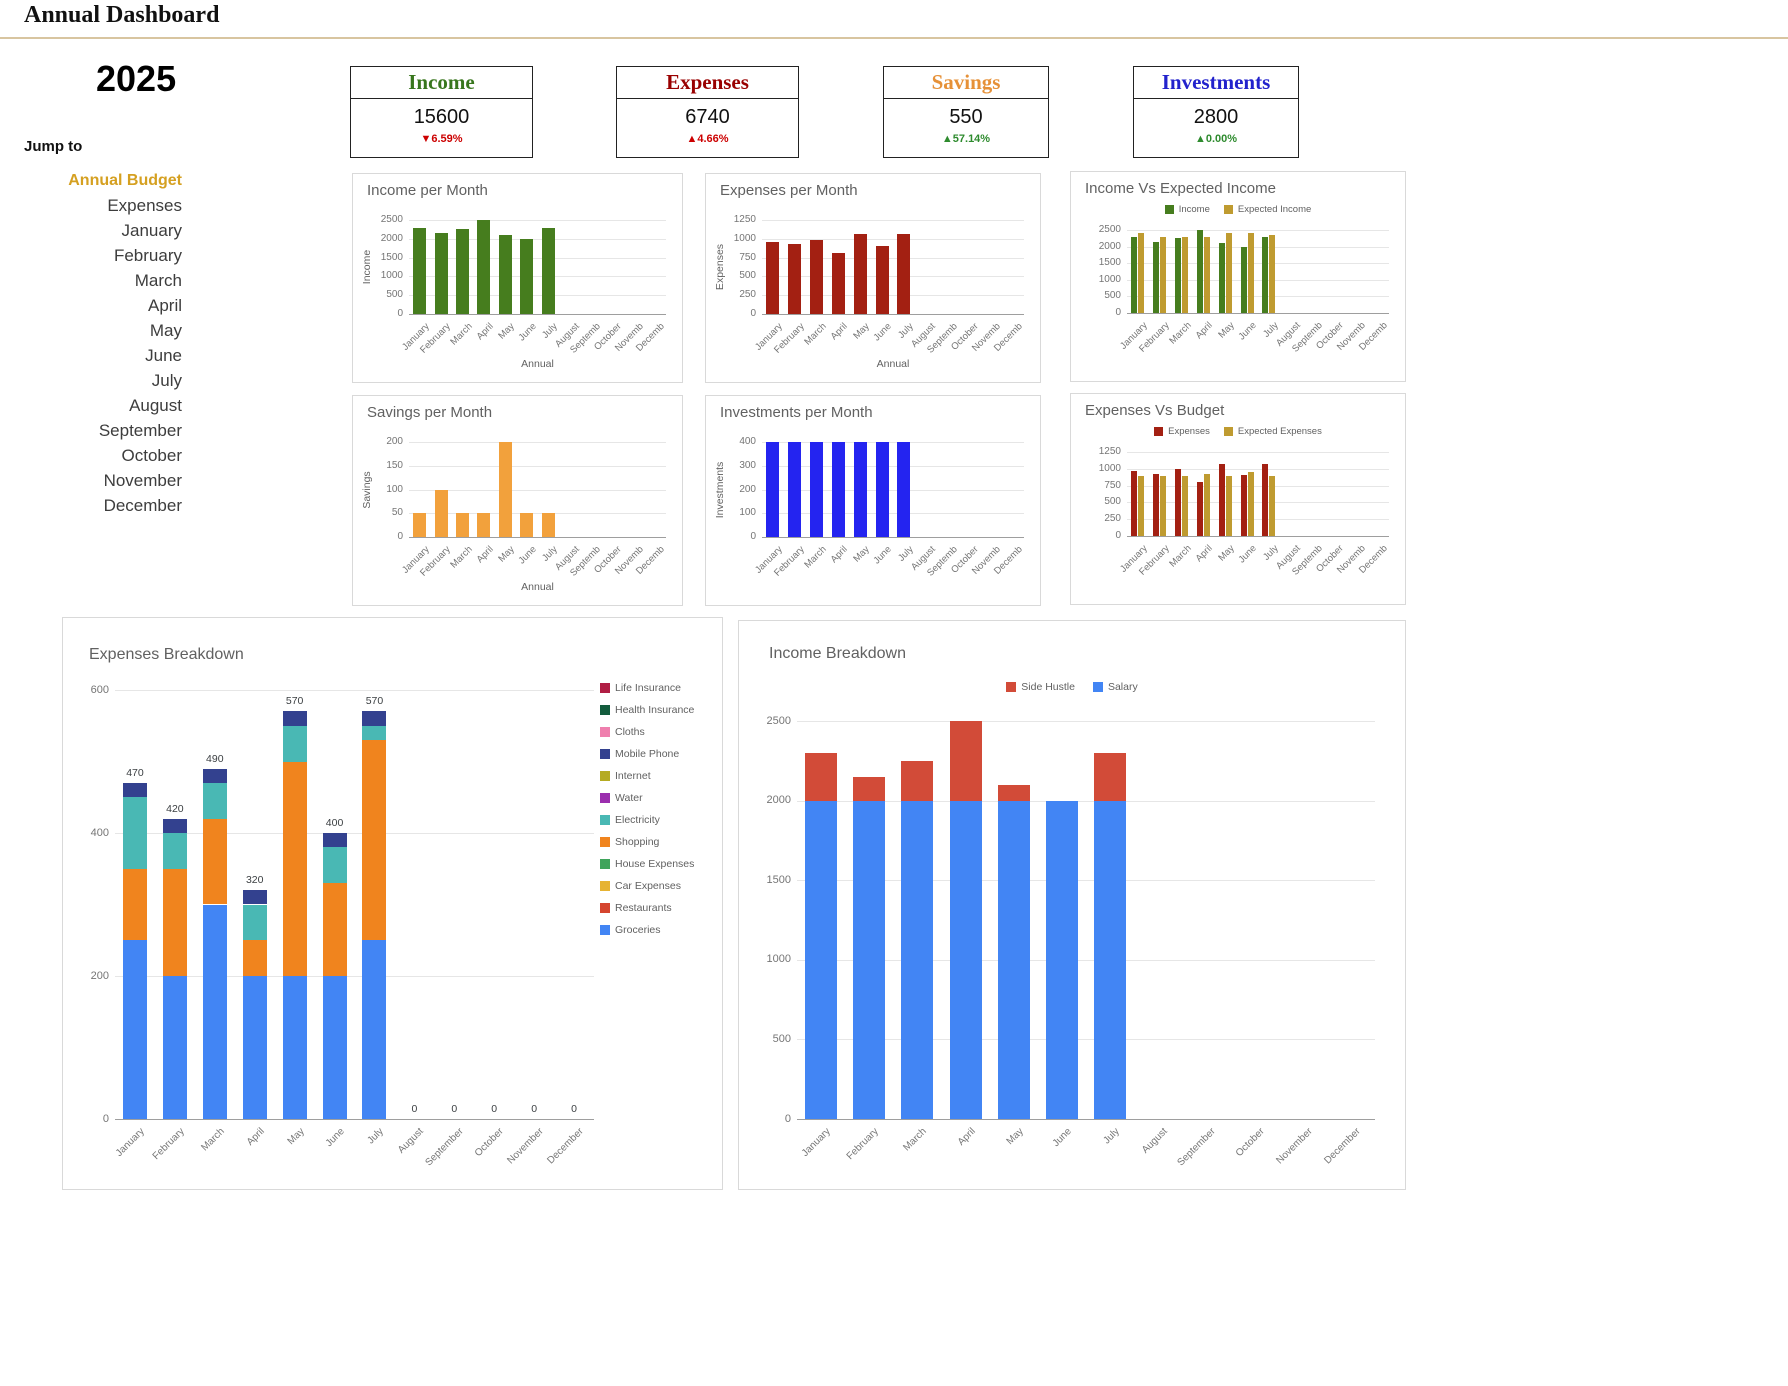 The height and width of the screenshot is (1386, 1788). I want to click on x-label-august: August, so click(1155, 1141).